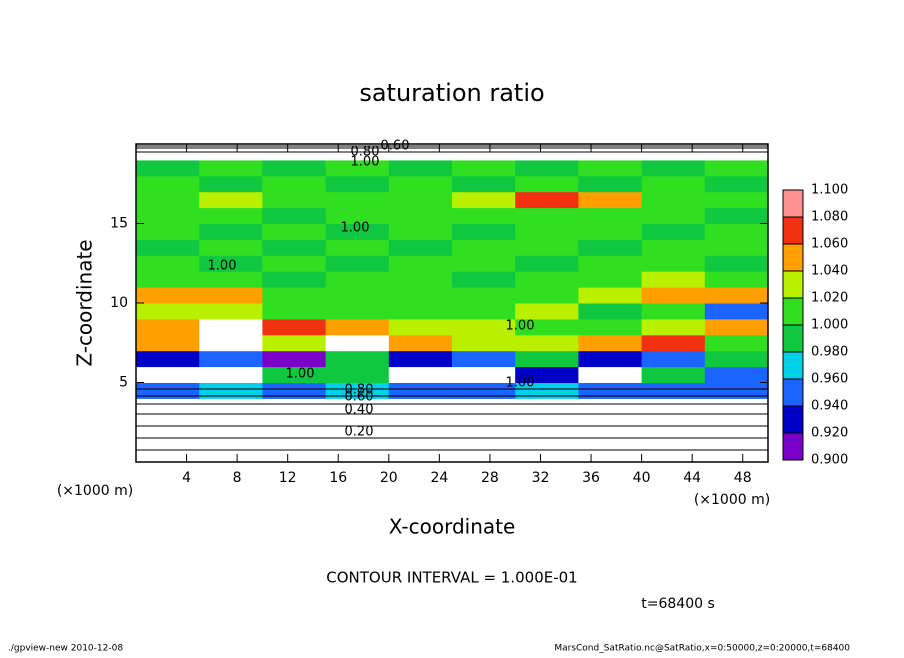 The width and height of the screenshot is (904, 658). What do you see at coordinates (743, 478) in the screenshot?
I see `x-tick-label: 48` at bounding box center [743, 478].